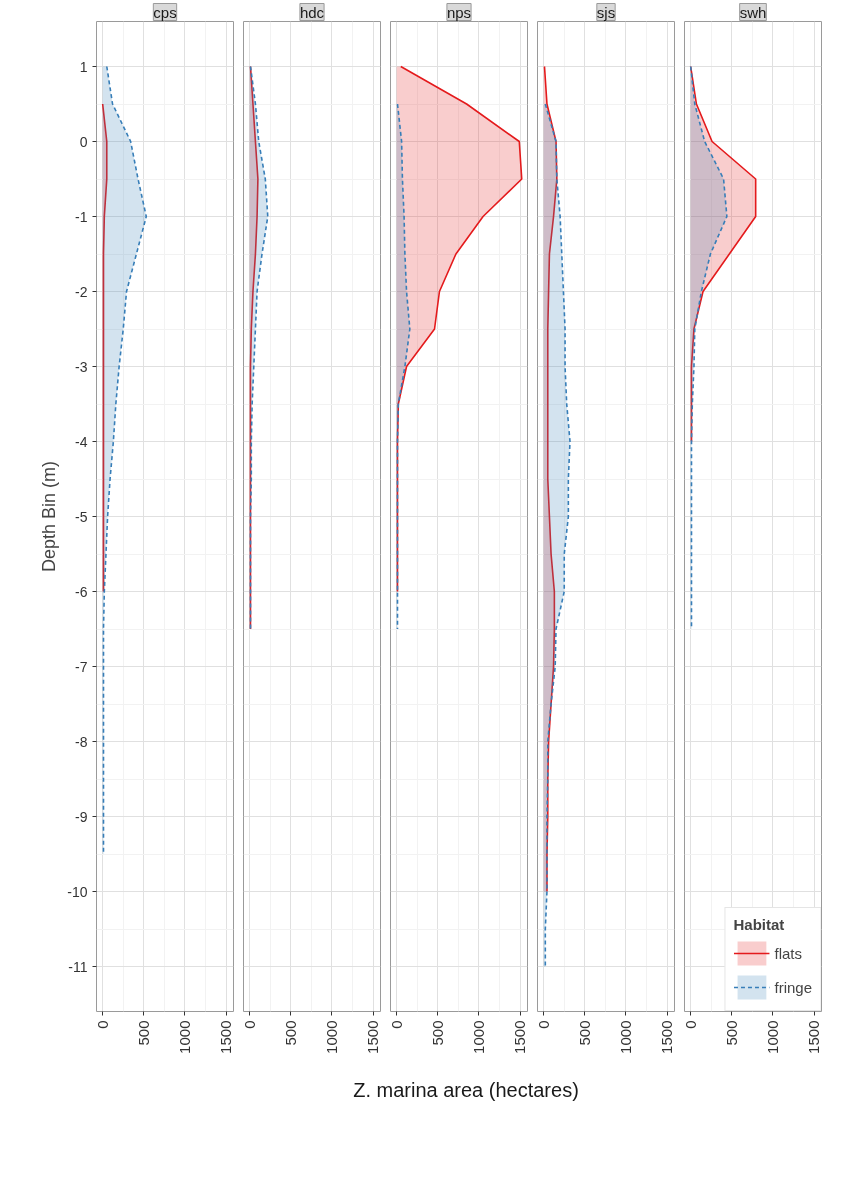 This screenshot has width=842, height=1183. What do you see at coordinates (81, 591) in the screenshot?
I see `y-tick-label: -6` at bounding box center [81, 591].